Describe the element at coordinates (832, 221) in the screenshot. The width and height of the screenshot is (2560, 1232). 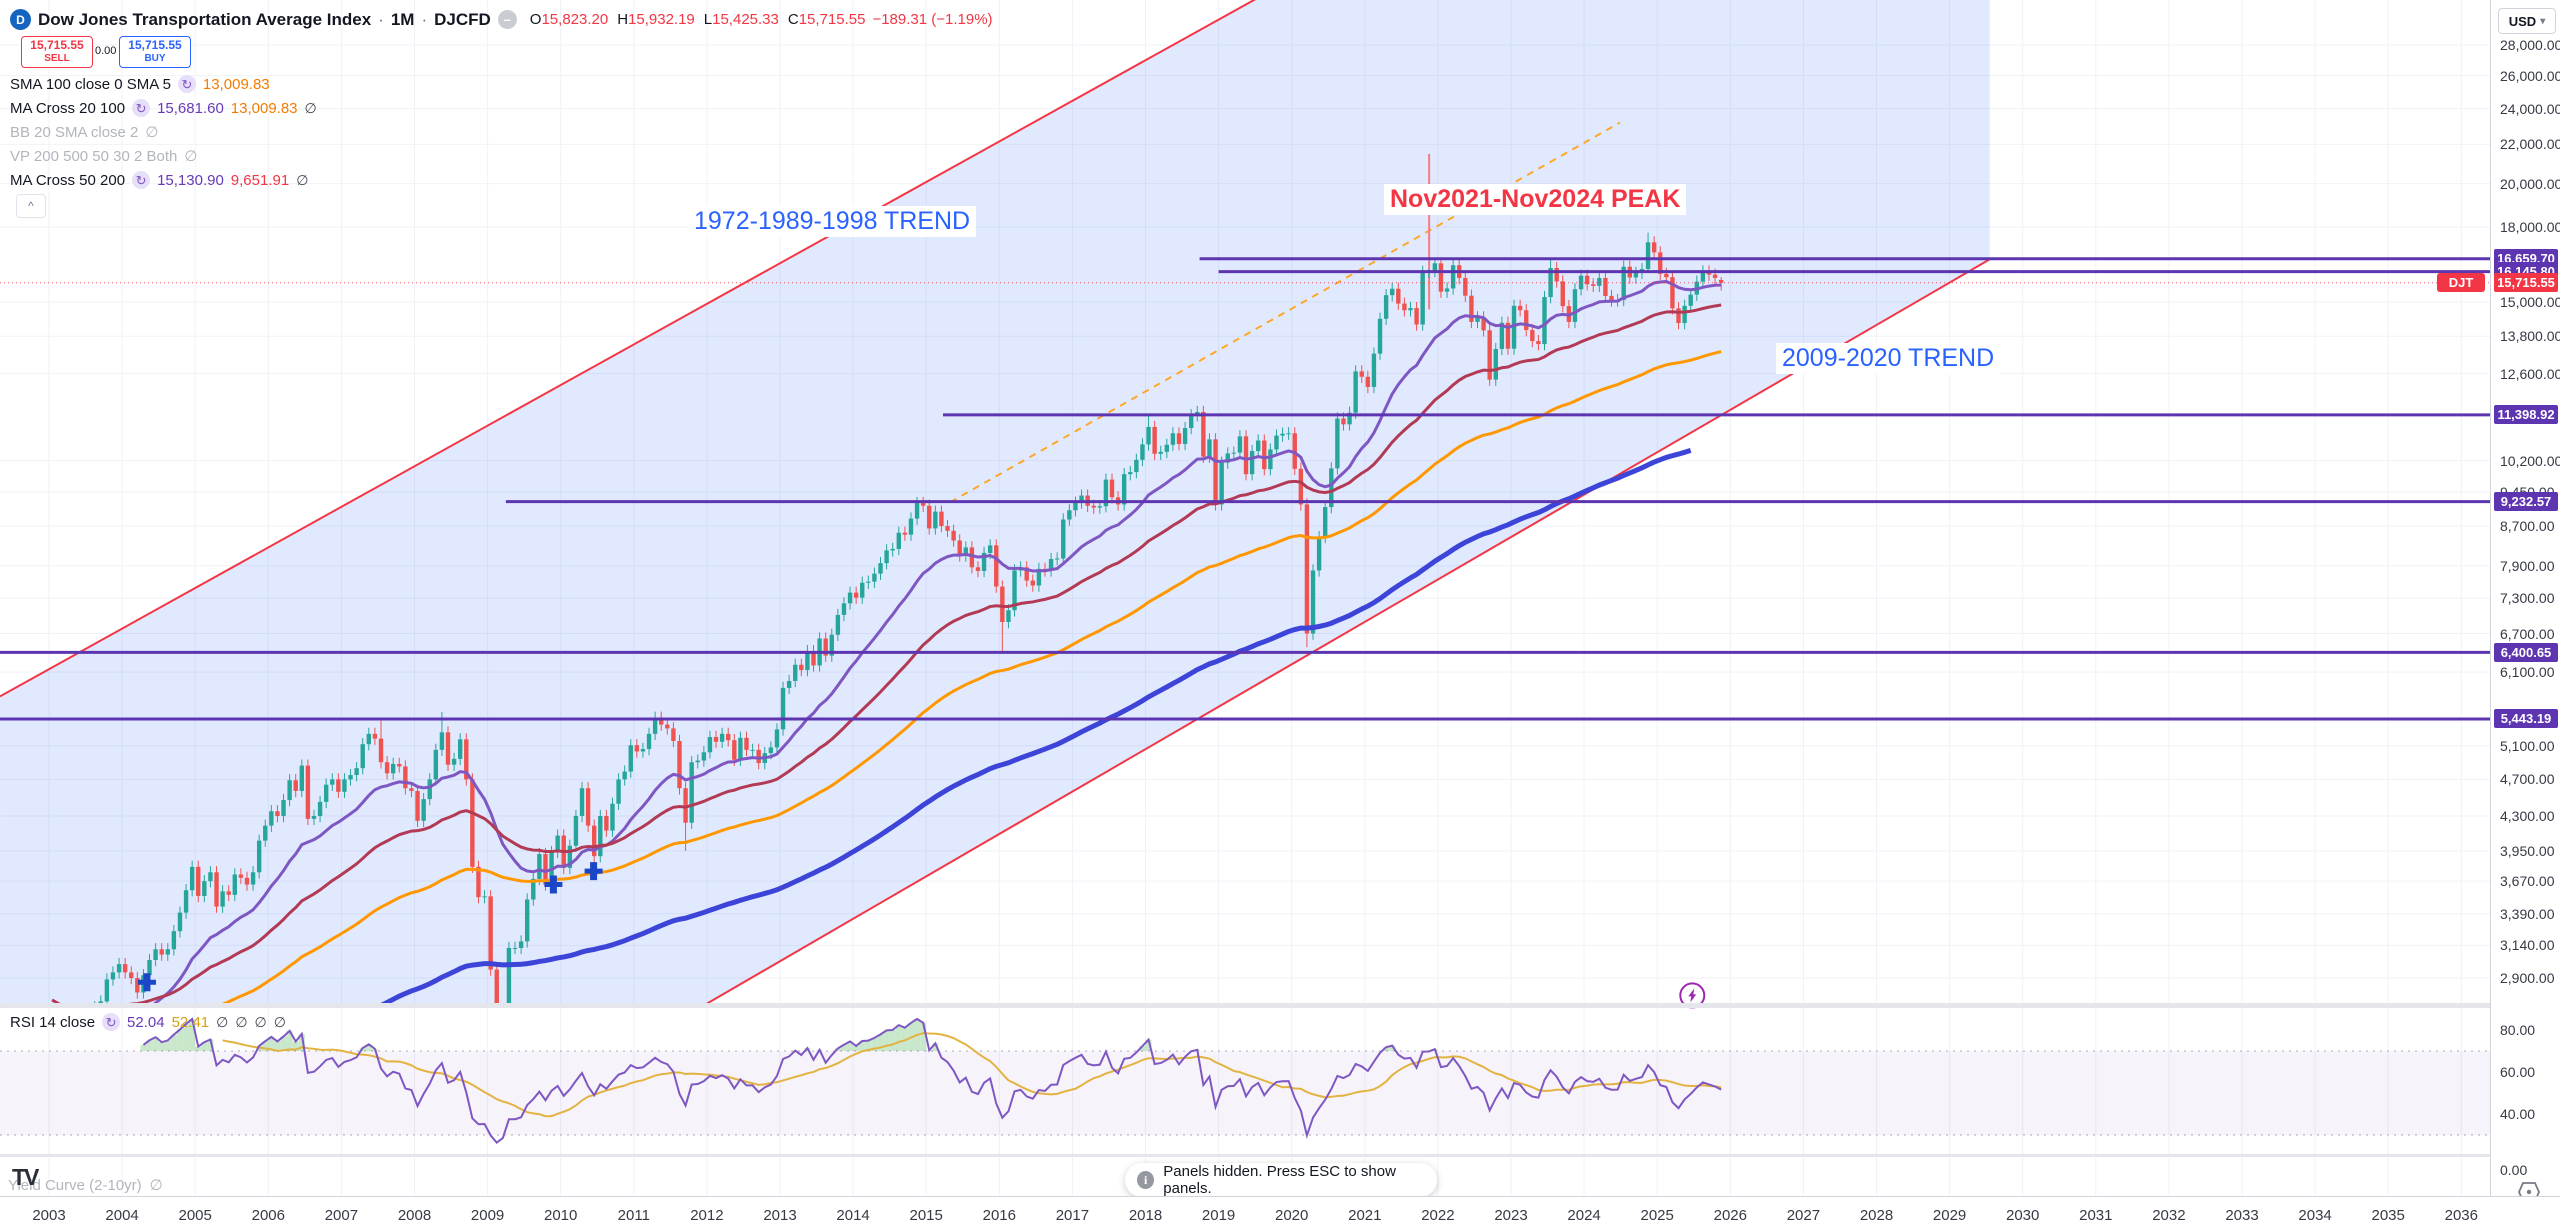
I see `annotation-trend-1972: 1972-1989-1998 TREND` at that location.